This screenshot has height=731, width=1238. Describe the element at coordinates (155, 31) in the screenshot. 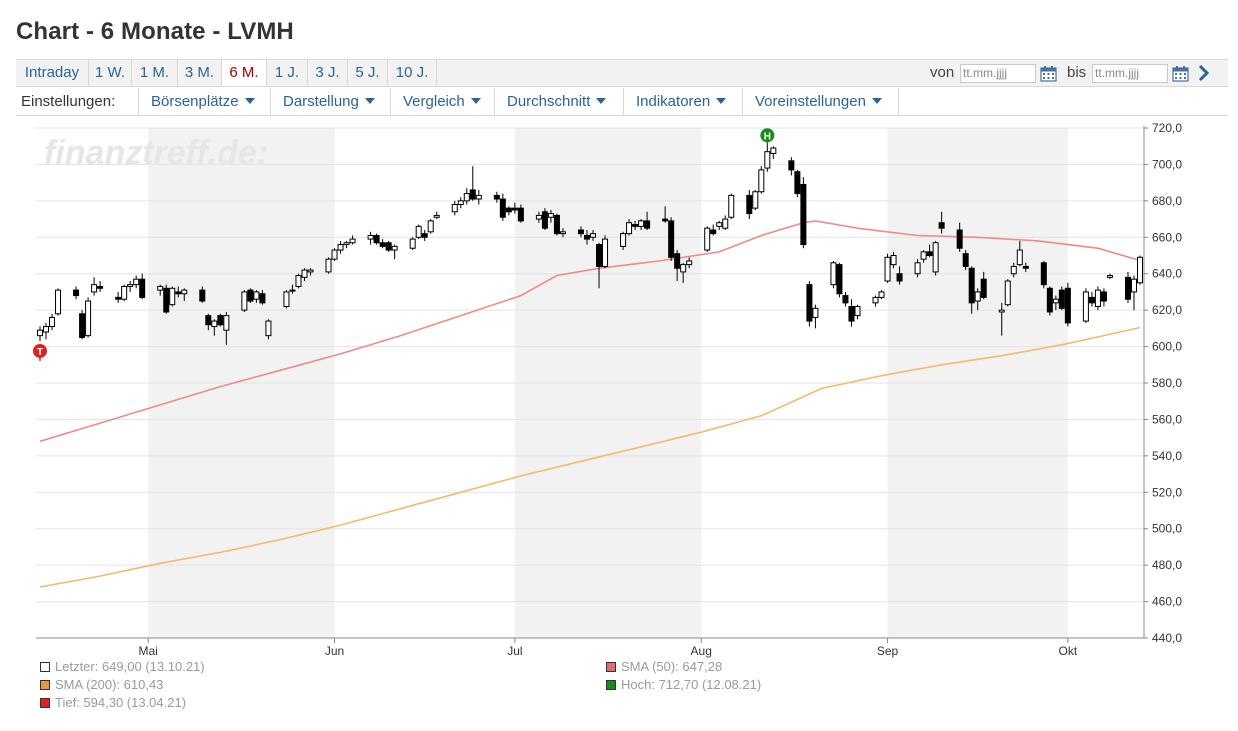

I see `page-title: Chart - 6 Monate - LVMH` at that location.